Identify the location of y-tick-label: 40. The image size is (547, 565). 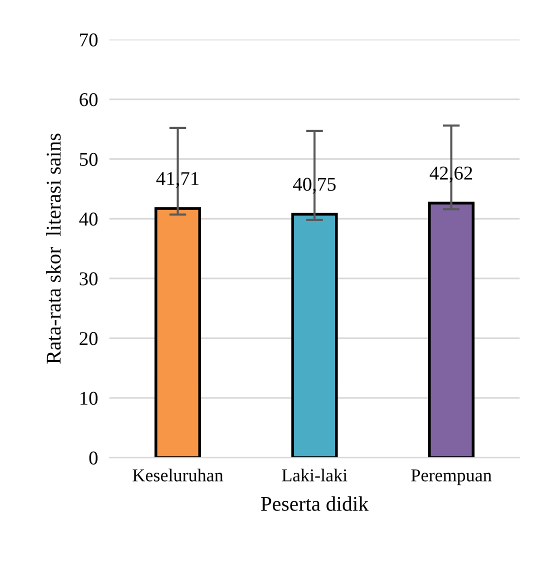
(88, 219).